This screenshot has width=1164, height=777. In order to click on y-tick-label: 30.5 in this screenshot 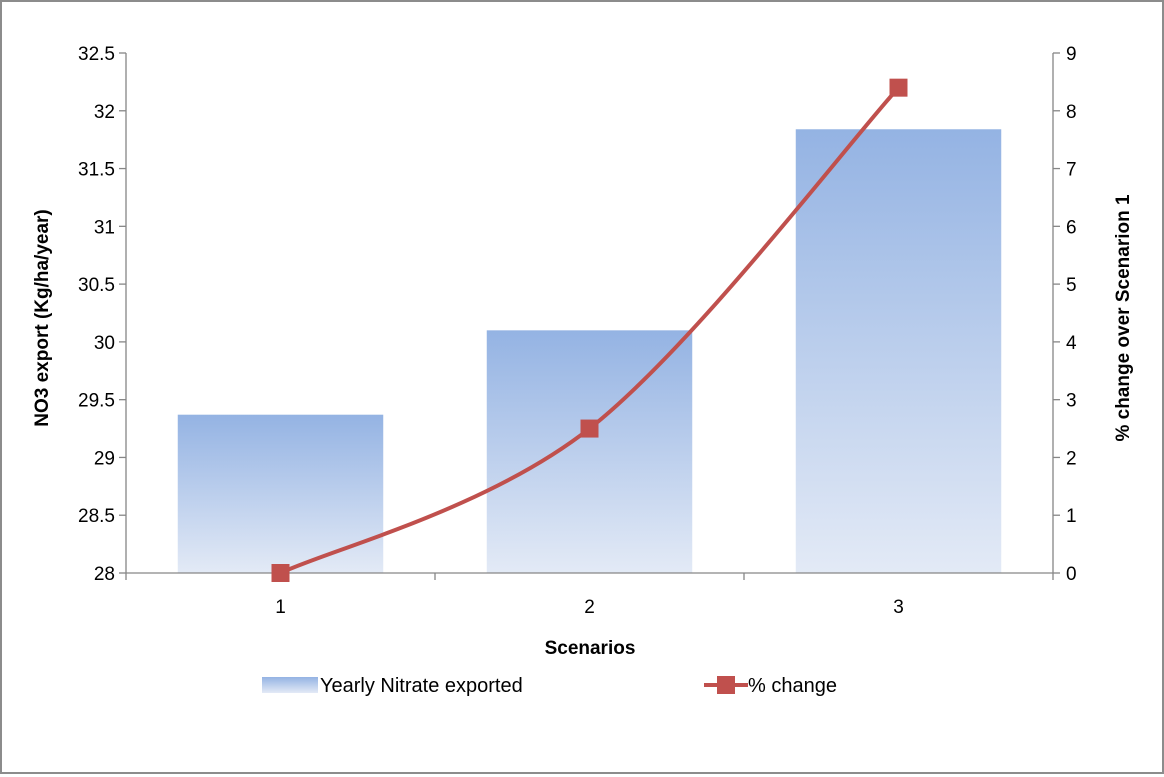, I will do `click(96, 285)`.